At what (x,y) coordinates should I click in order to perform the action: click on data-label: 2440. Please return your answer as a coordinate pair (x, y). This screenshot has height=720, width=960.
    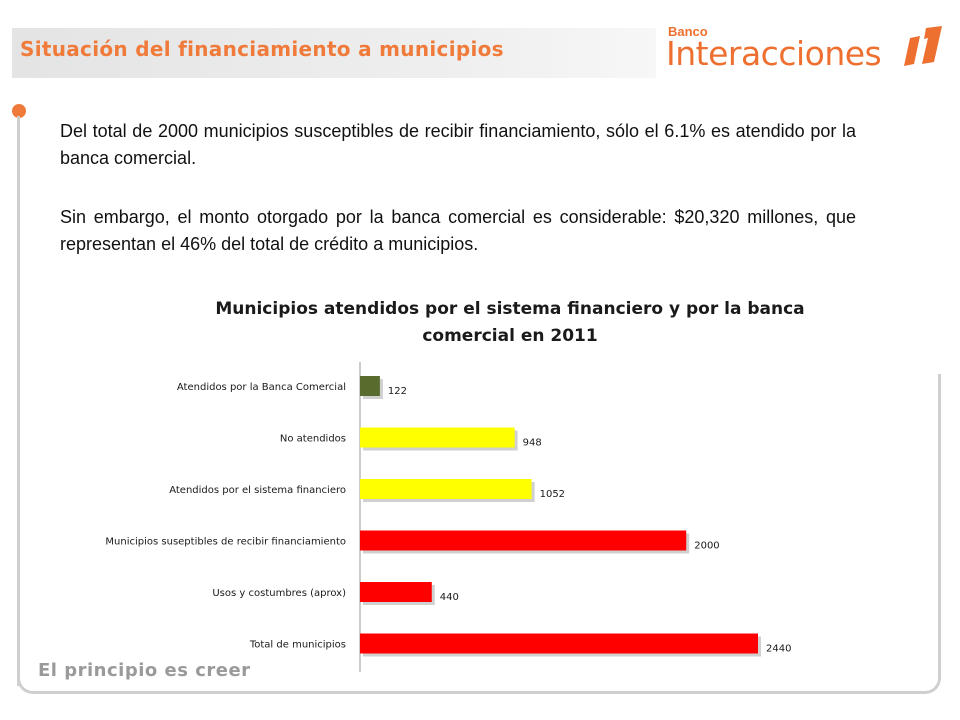
    Looking at the image, I should click on (778, 649).